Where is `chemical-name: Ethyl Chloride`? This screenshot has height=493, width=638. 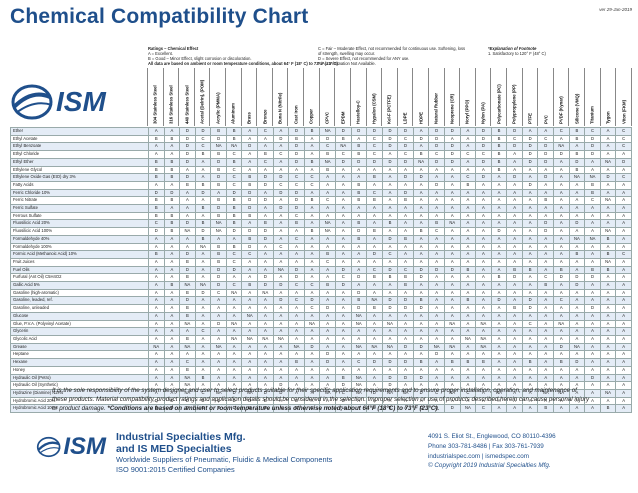 chemical-name: Ethyl Chloride is located at coordinates (79, 154).